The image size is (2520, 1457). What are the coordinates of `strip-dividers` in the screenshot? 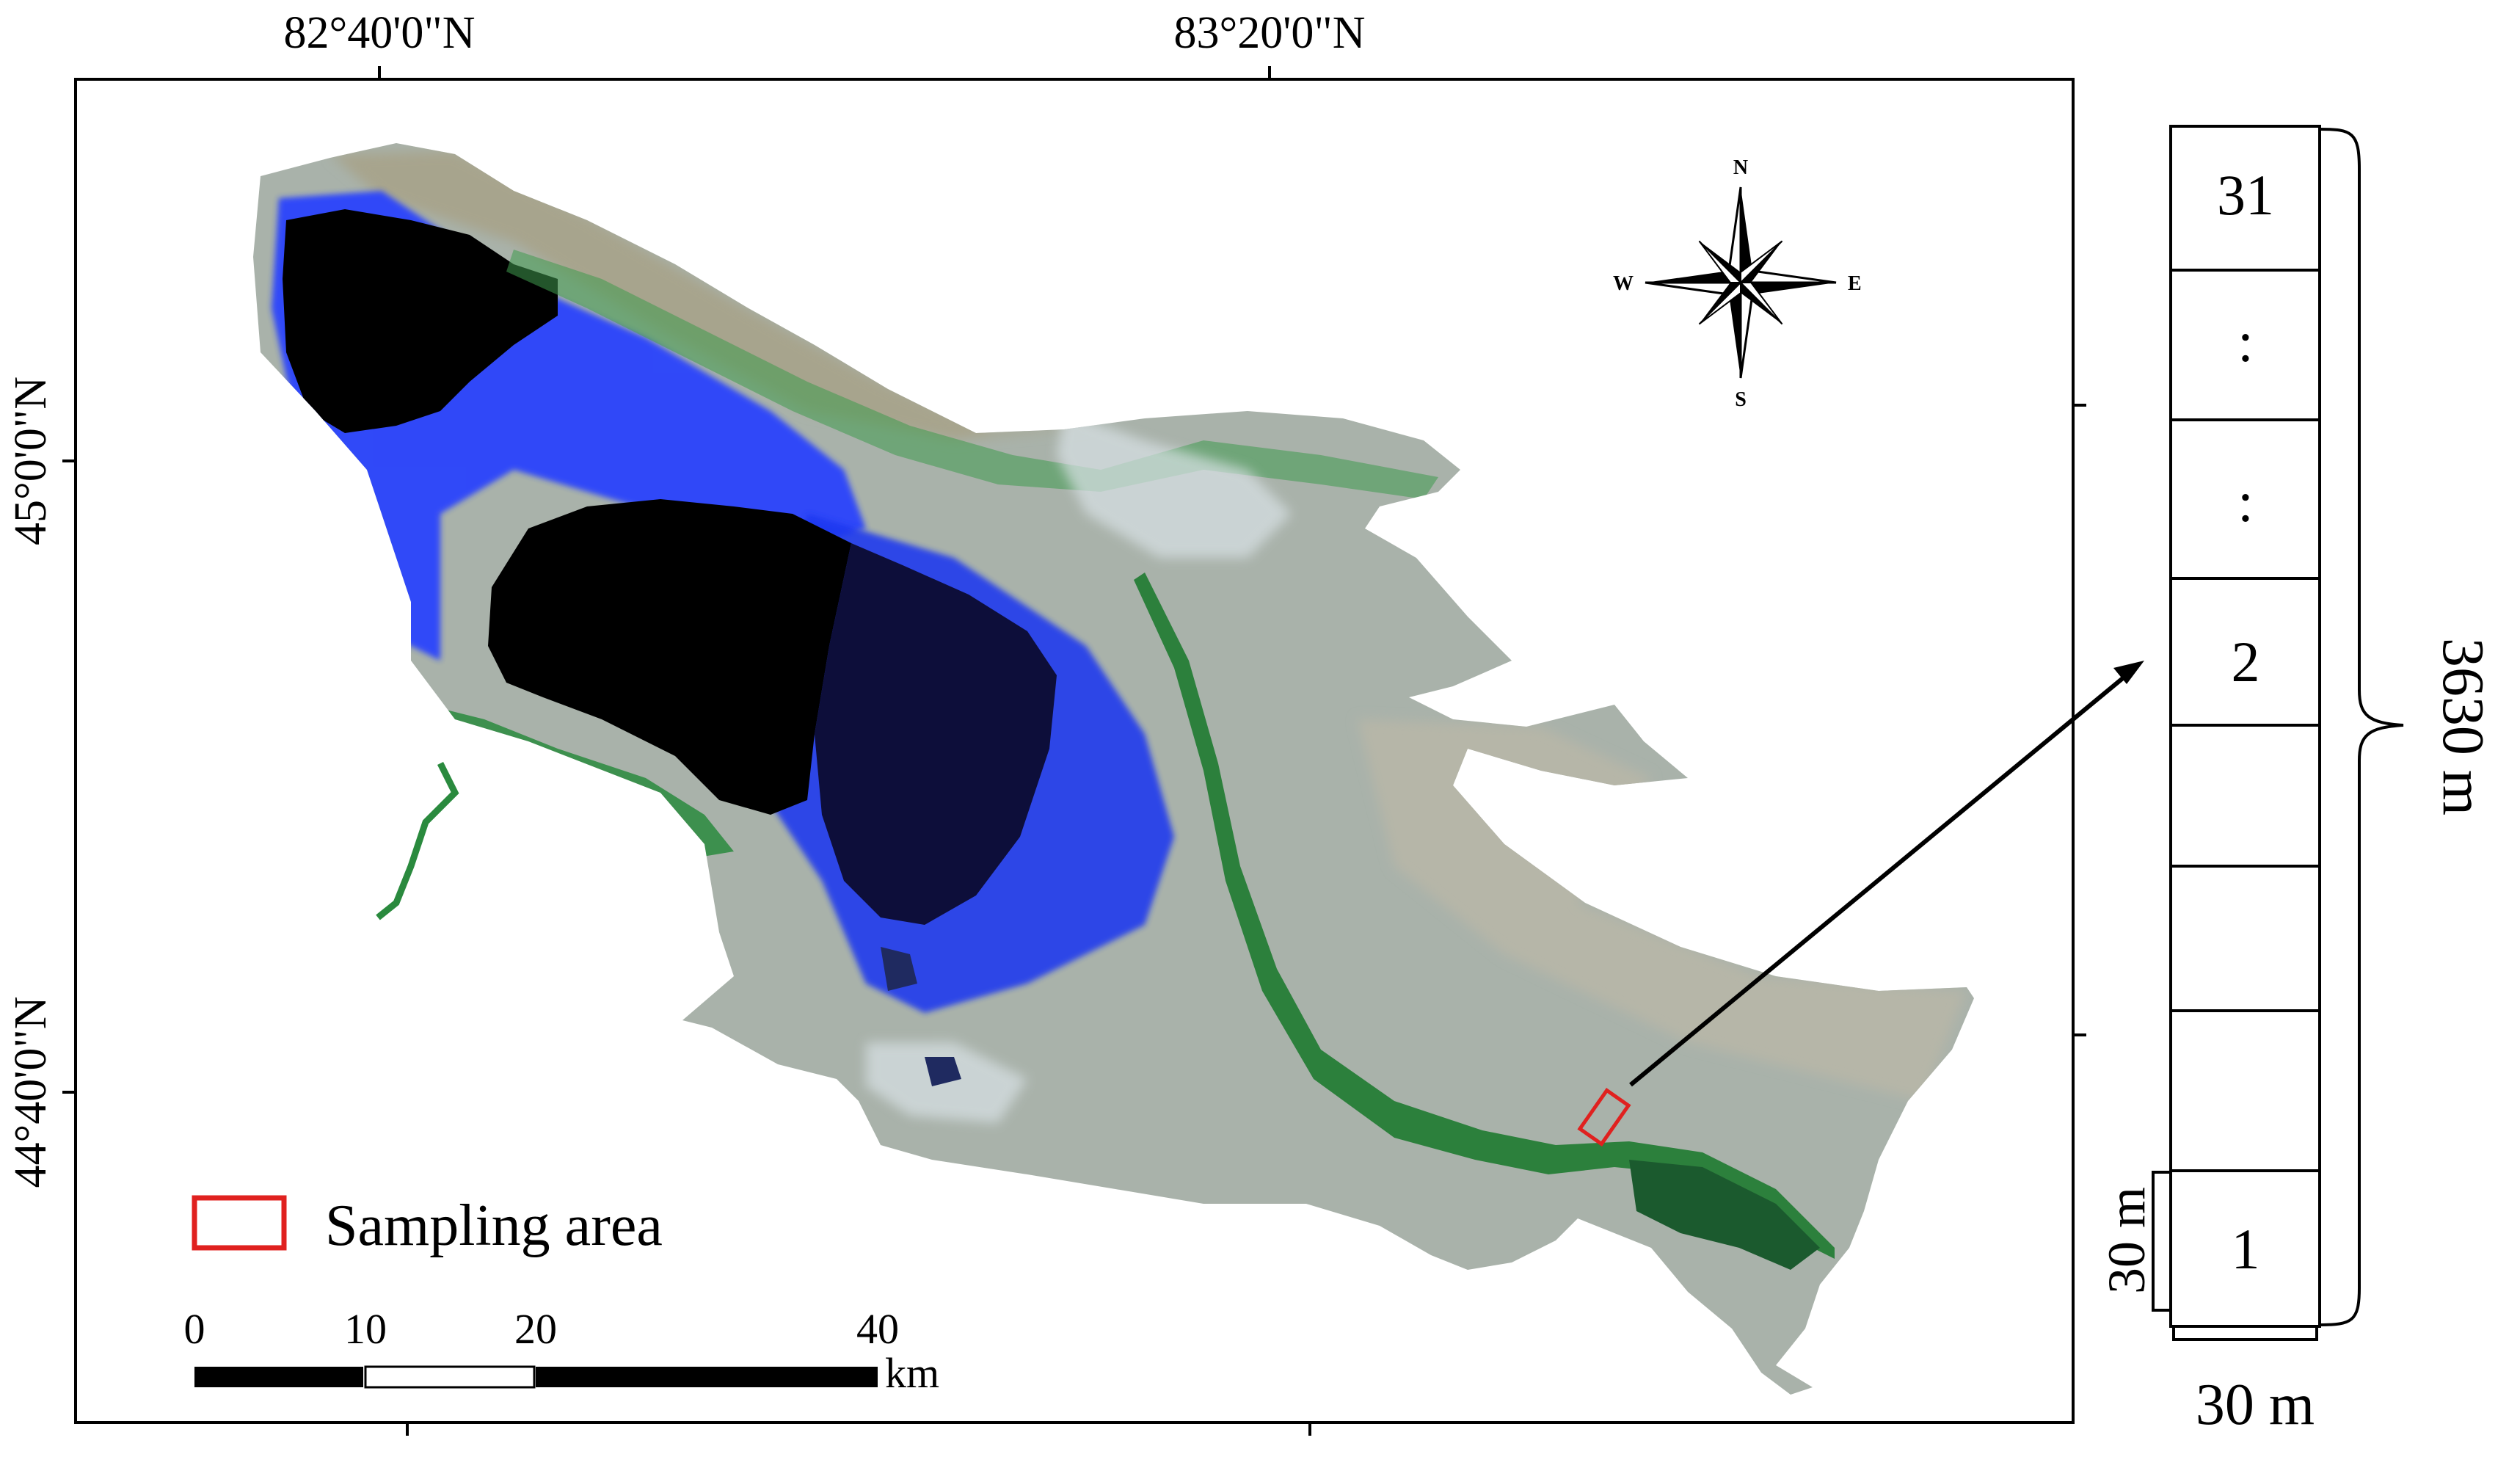 It's located at (2245, 720).